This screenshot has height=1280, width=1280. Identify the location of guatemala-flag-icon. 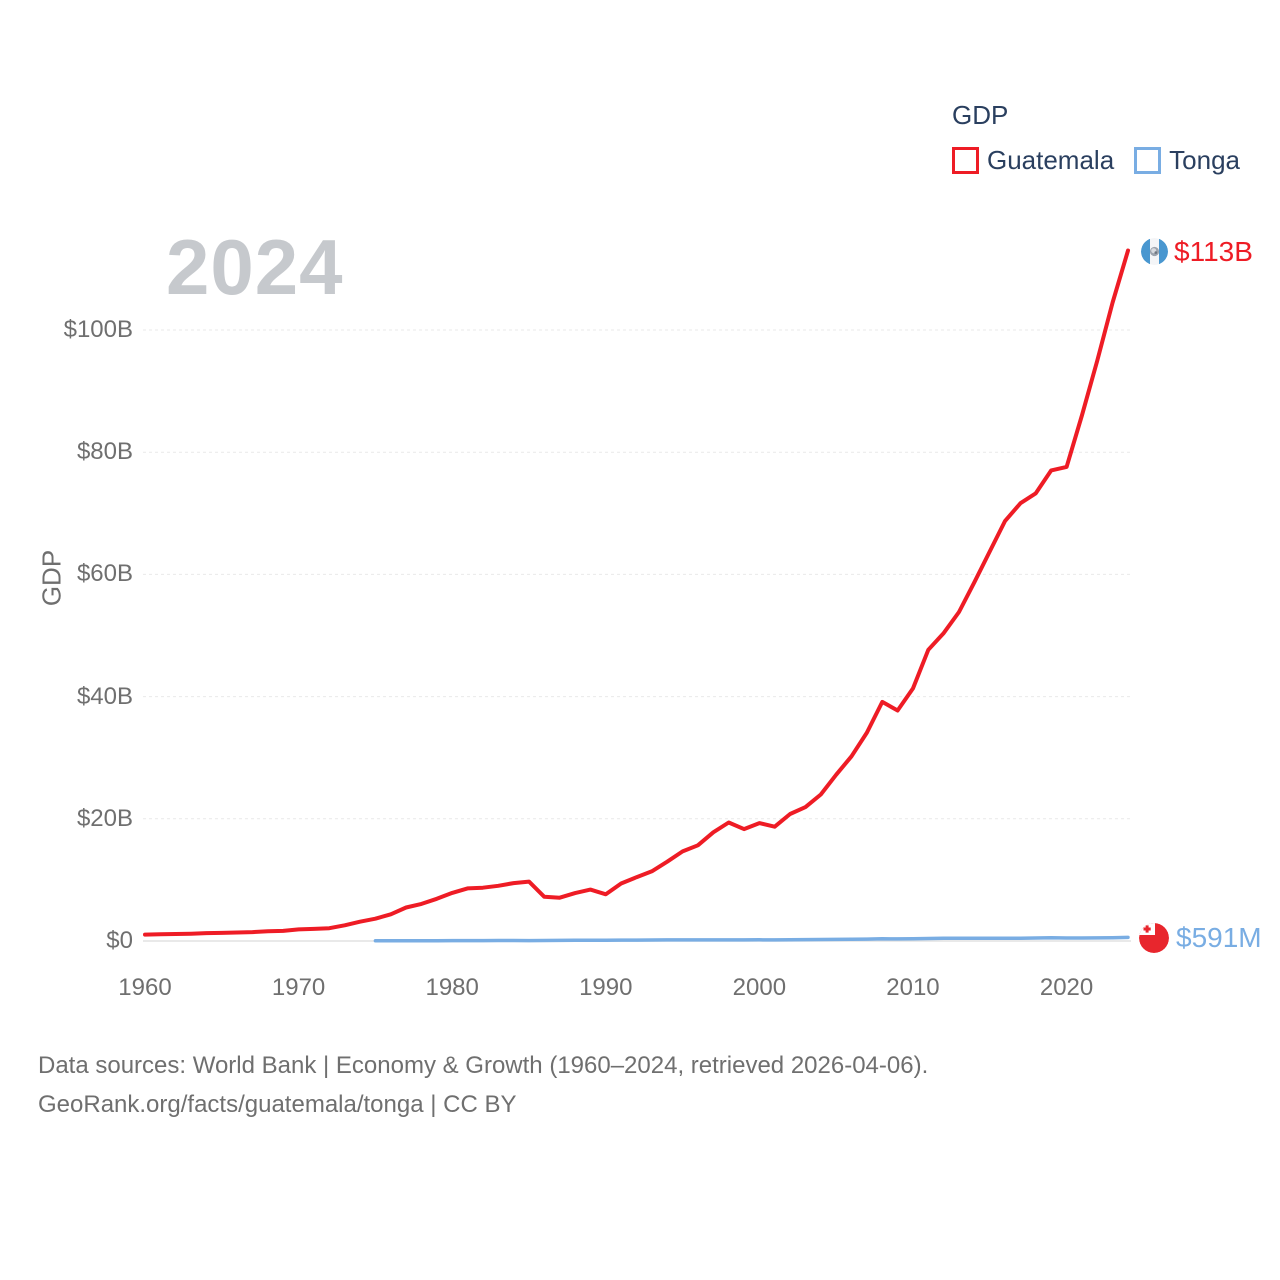
(1154, 251).